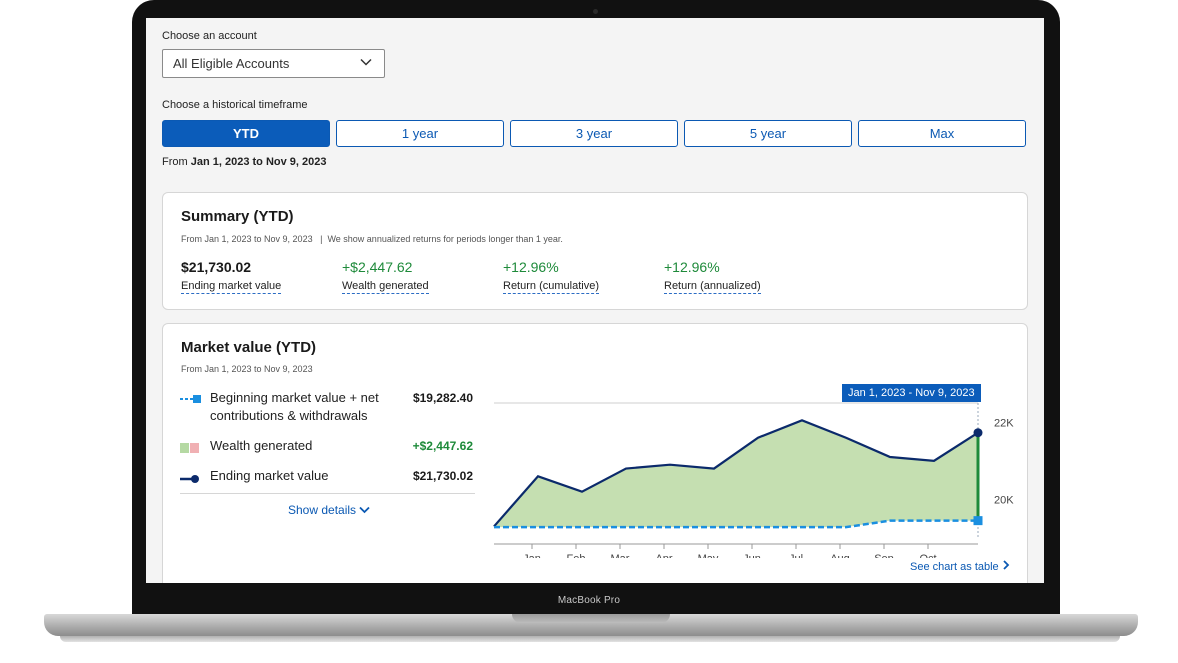  Describe the element at coordinates (708, 555) in the screenshot. I see `x-tick-label: May` at that location.